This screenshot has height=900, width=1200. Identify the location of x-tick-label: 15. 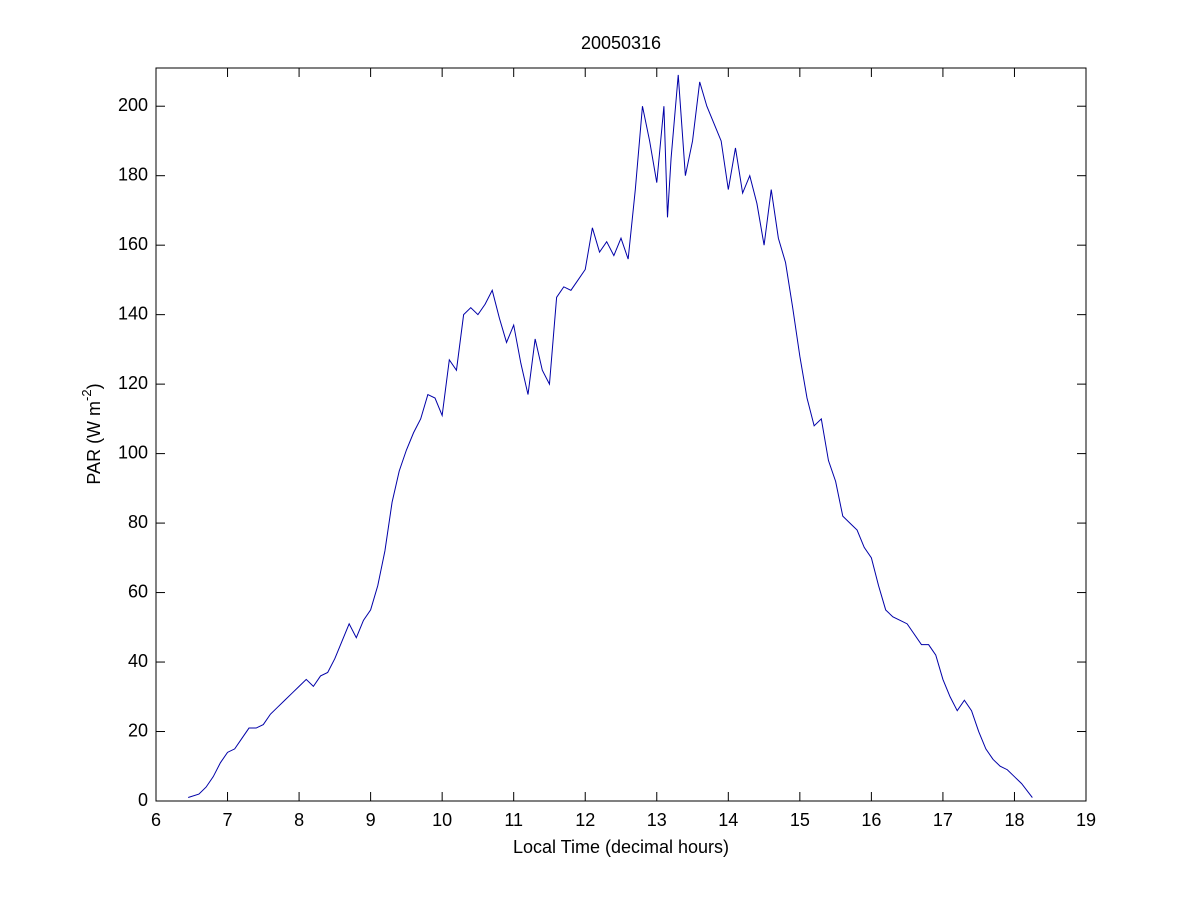
(800, 820).